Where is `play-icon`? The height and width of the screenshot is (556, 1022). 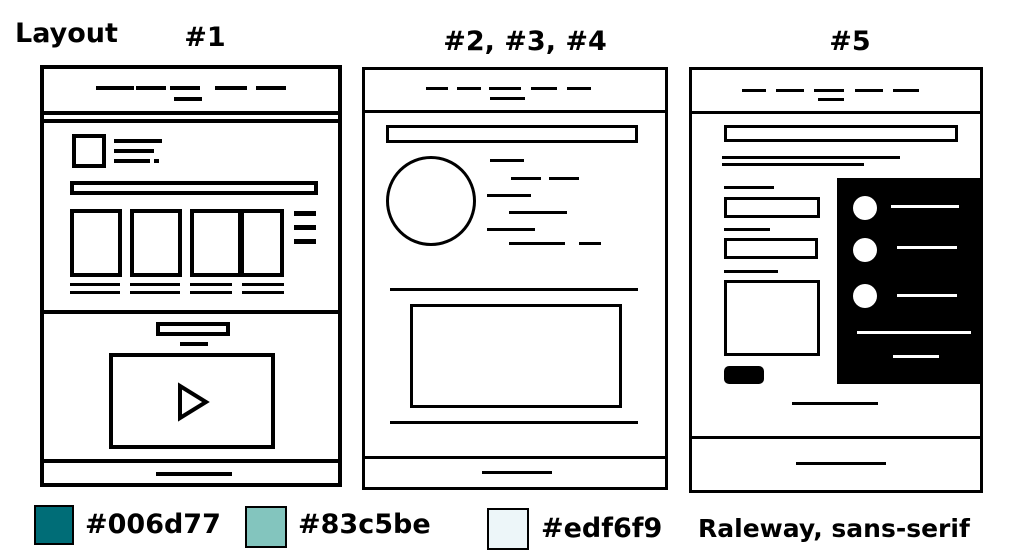
play-icon is located at coordinates (194, 402).